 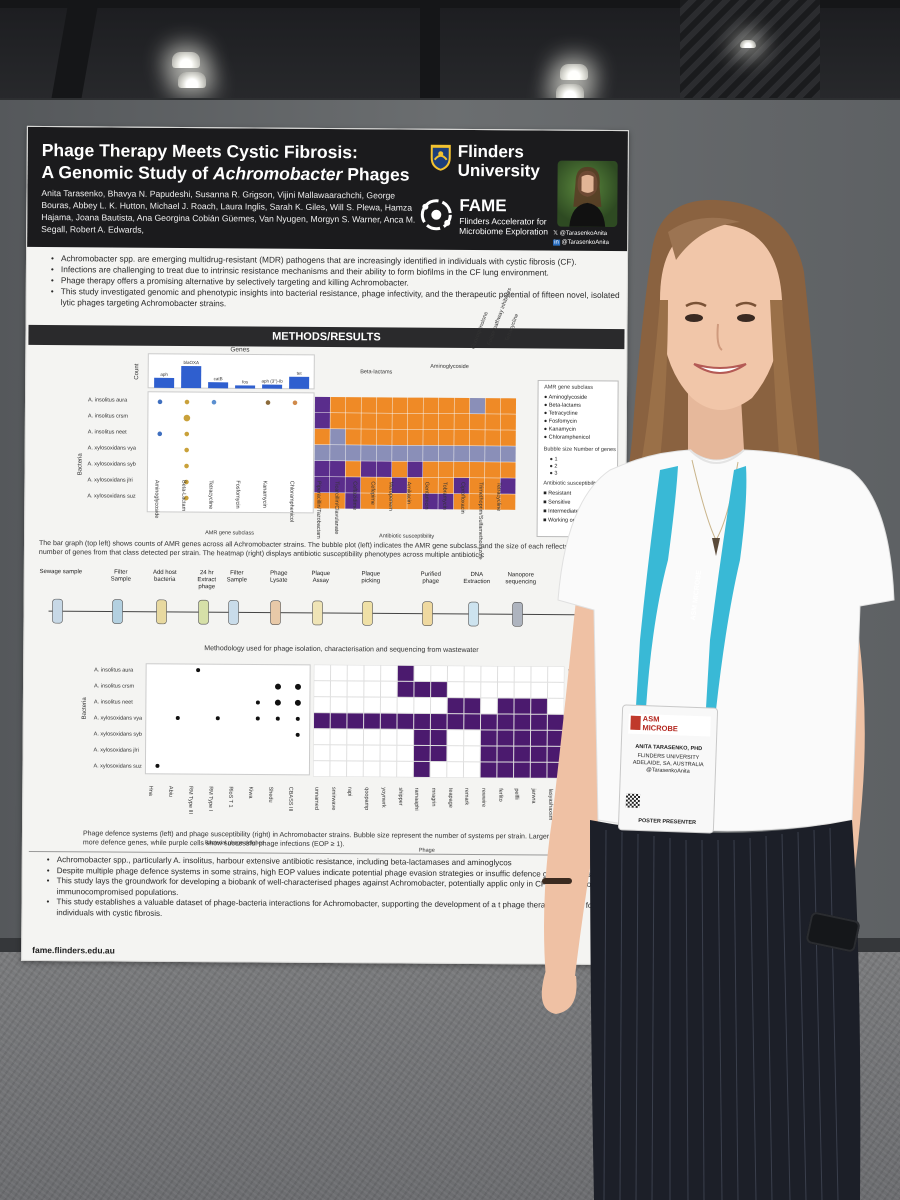 I want to click on legend-title: AMR gene subclass, so click(x=569, y=387).